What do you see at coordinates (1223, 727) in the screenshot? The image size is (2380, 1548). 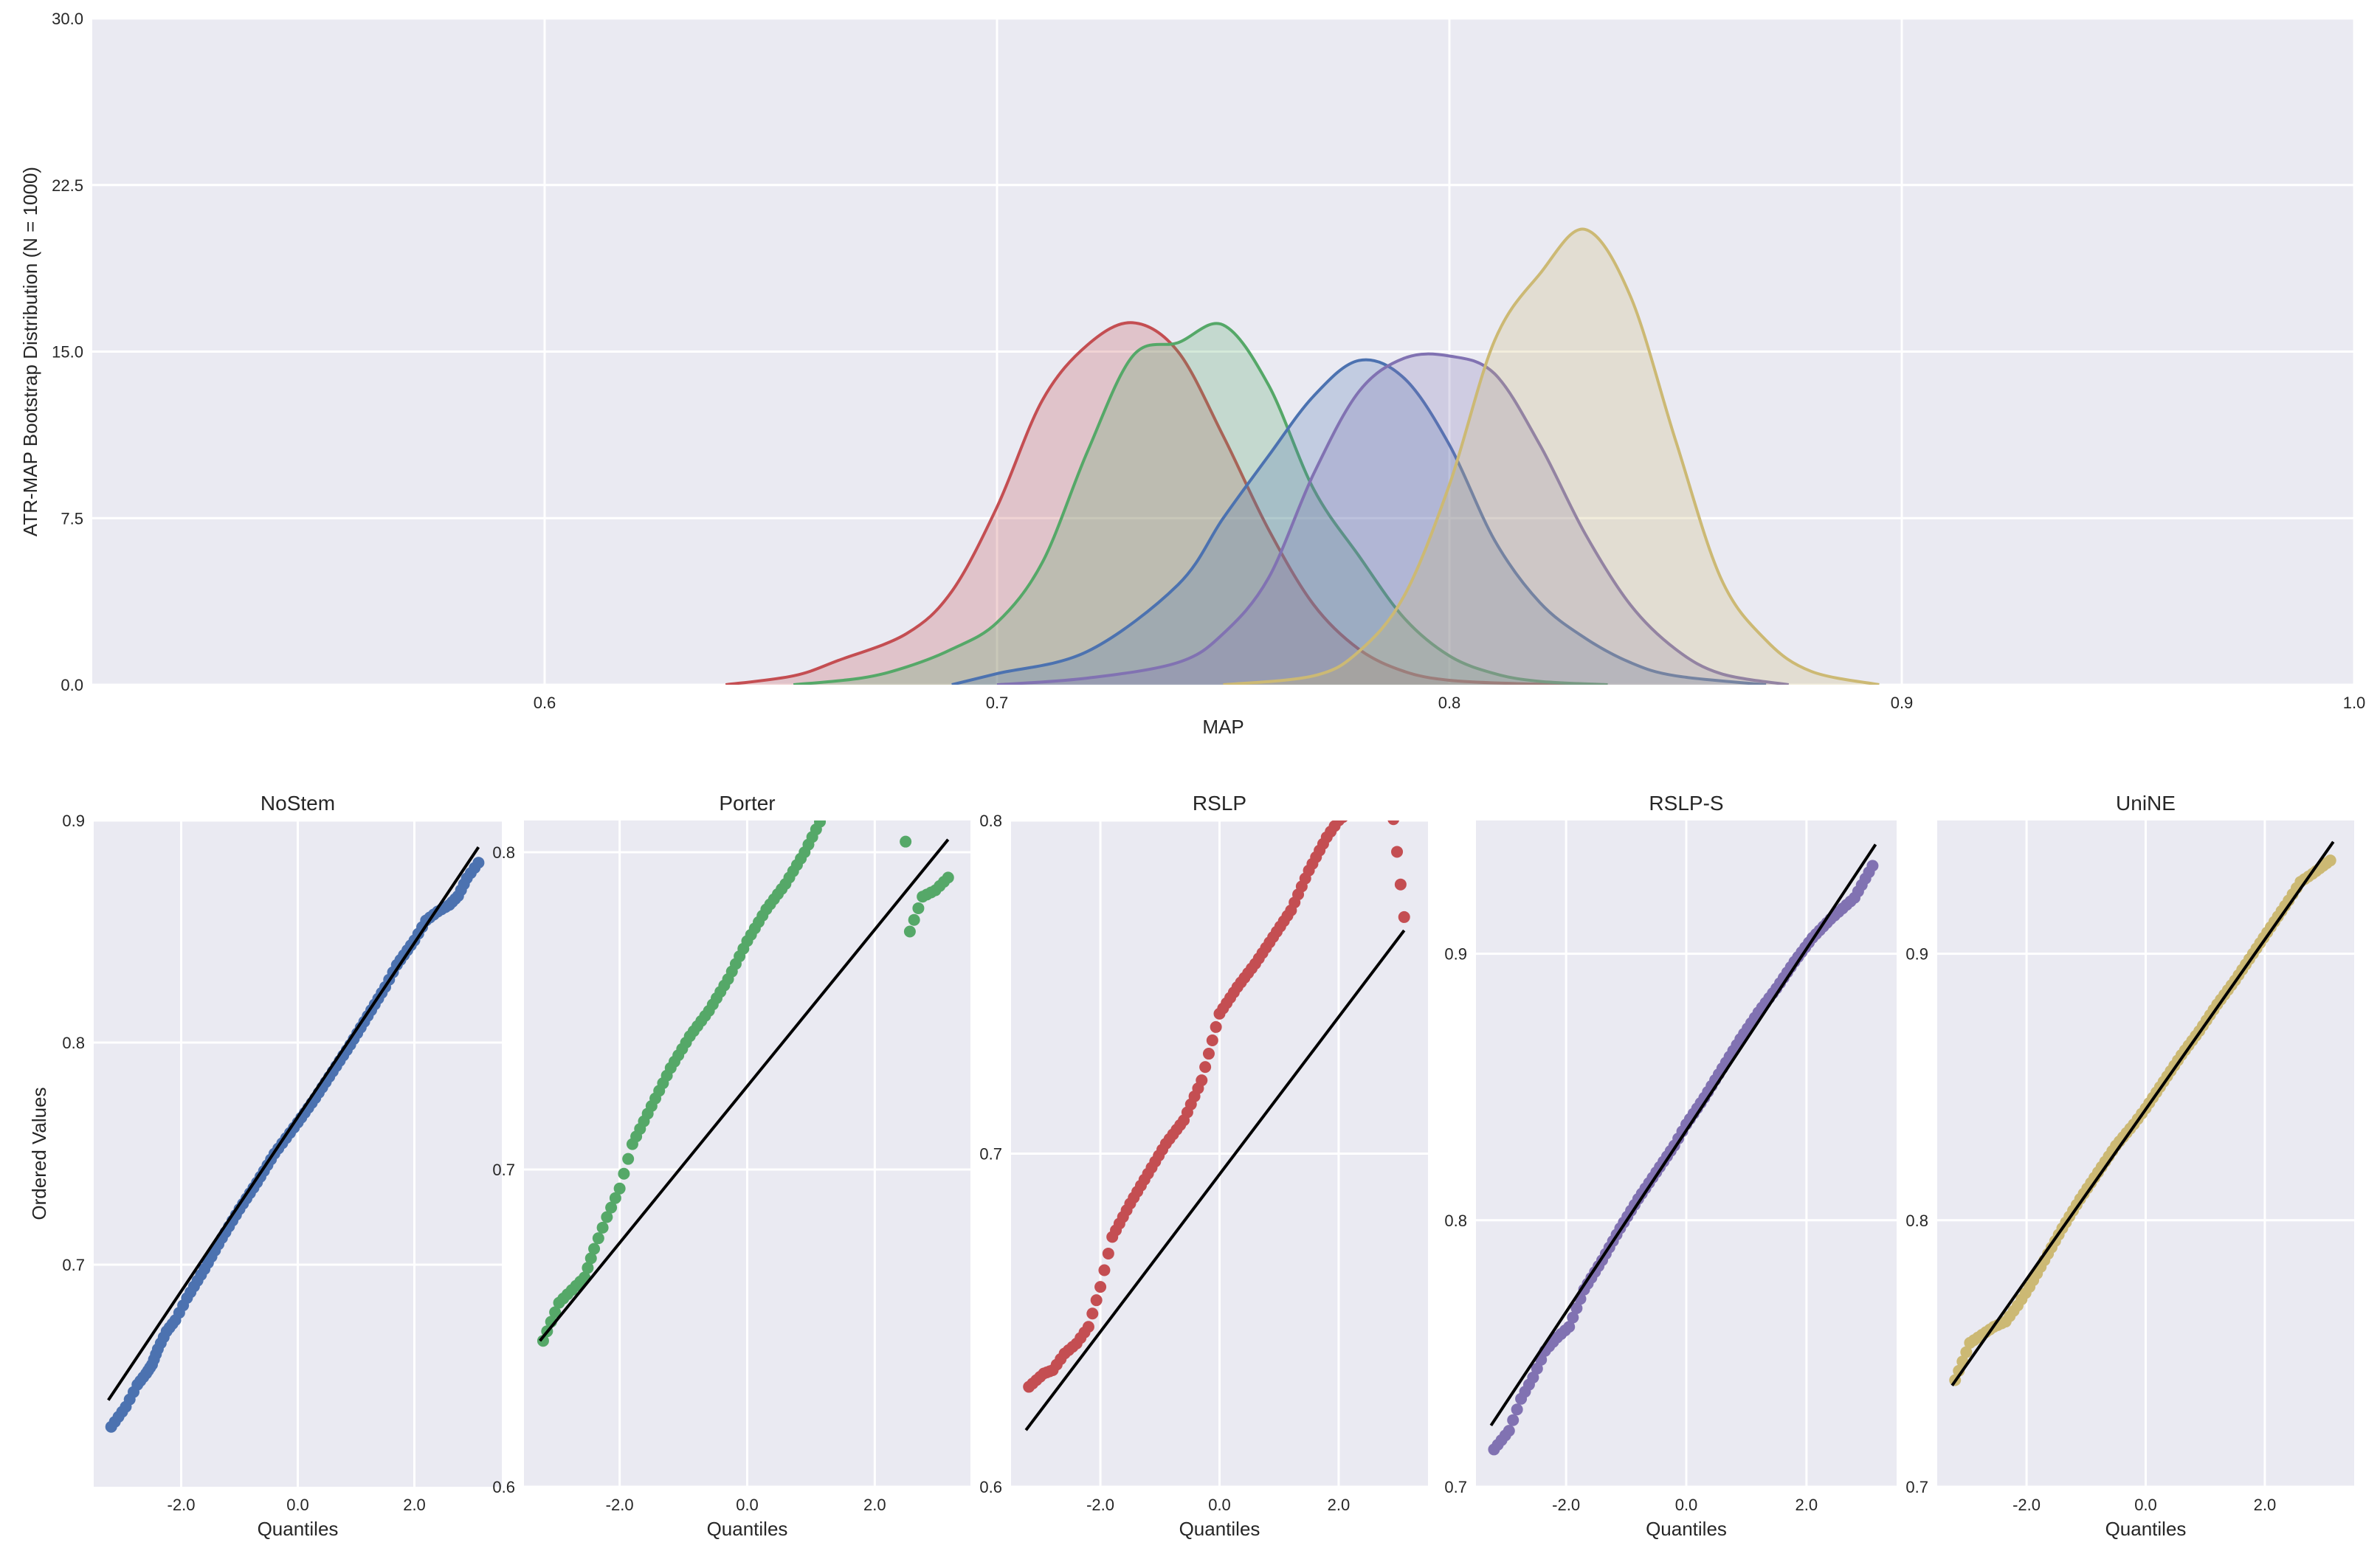 I see `x-axis-label: MAP` at bounding box center [1223, 727].